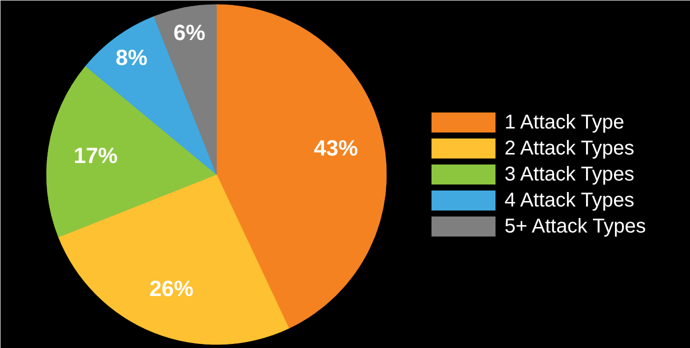 This screenshot has height=348, width=690. Describe the element at coordinates (575, 227) in the screenshot. I see `legend-label: 5+ Attack Types` at that location.